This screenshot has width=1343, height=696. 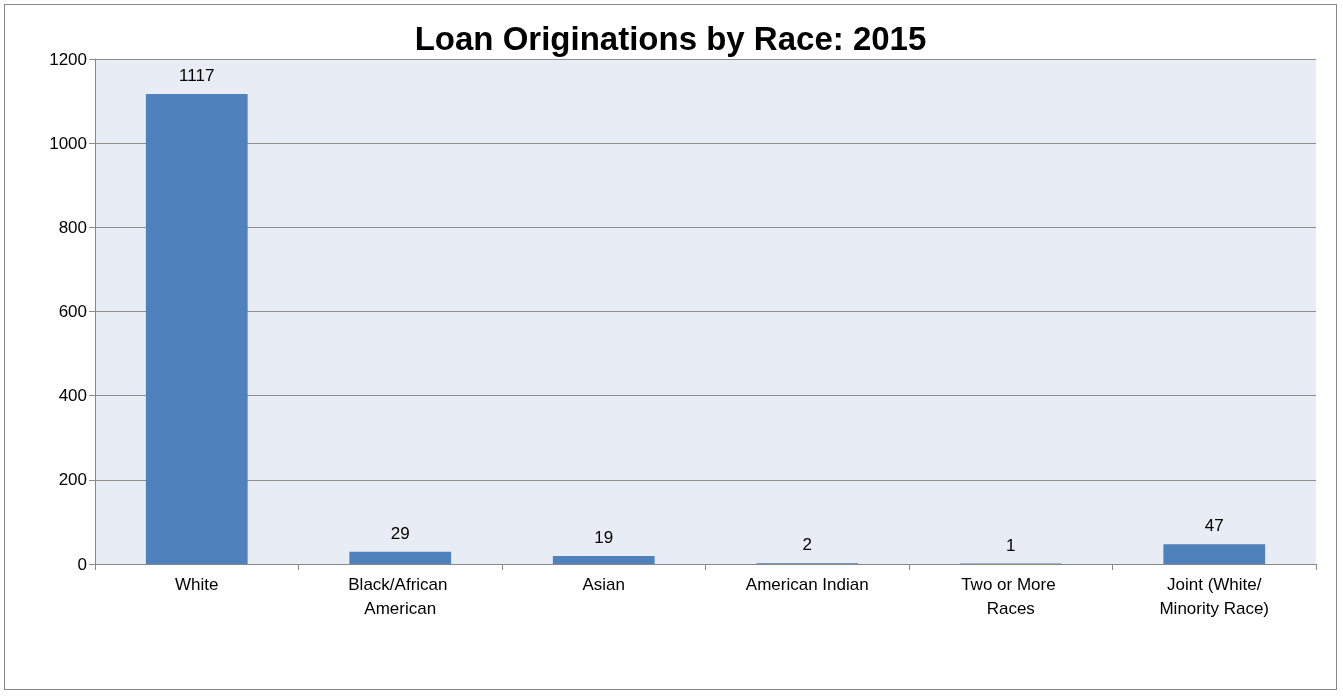 I want to click on y-tick-label: 0, so click(x=82, y=564).